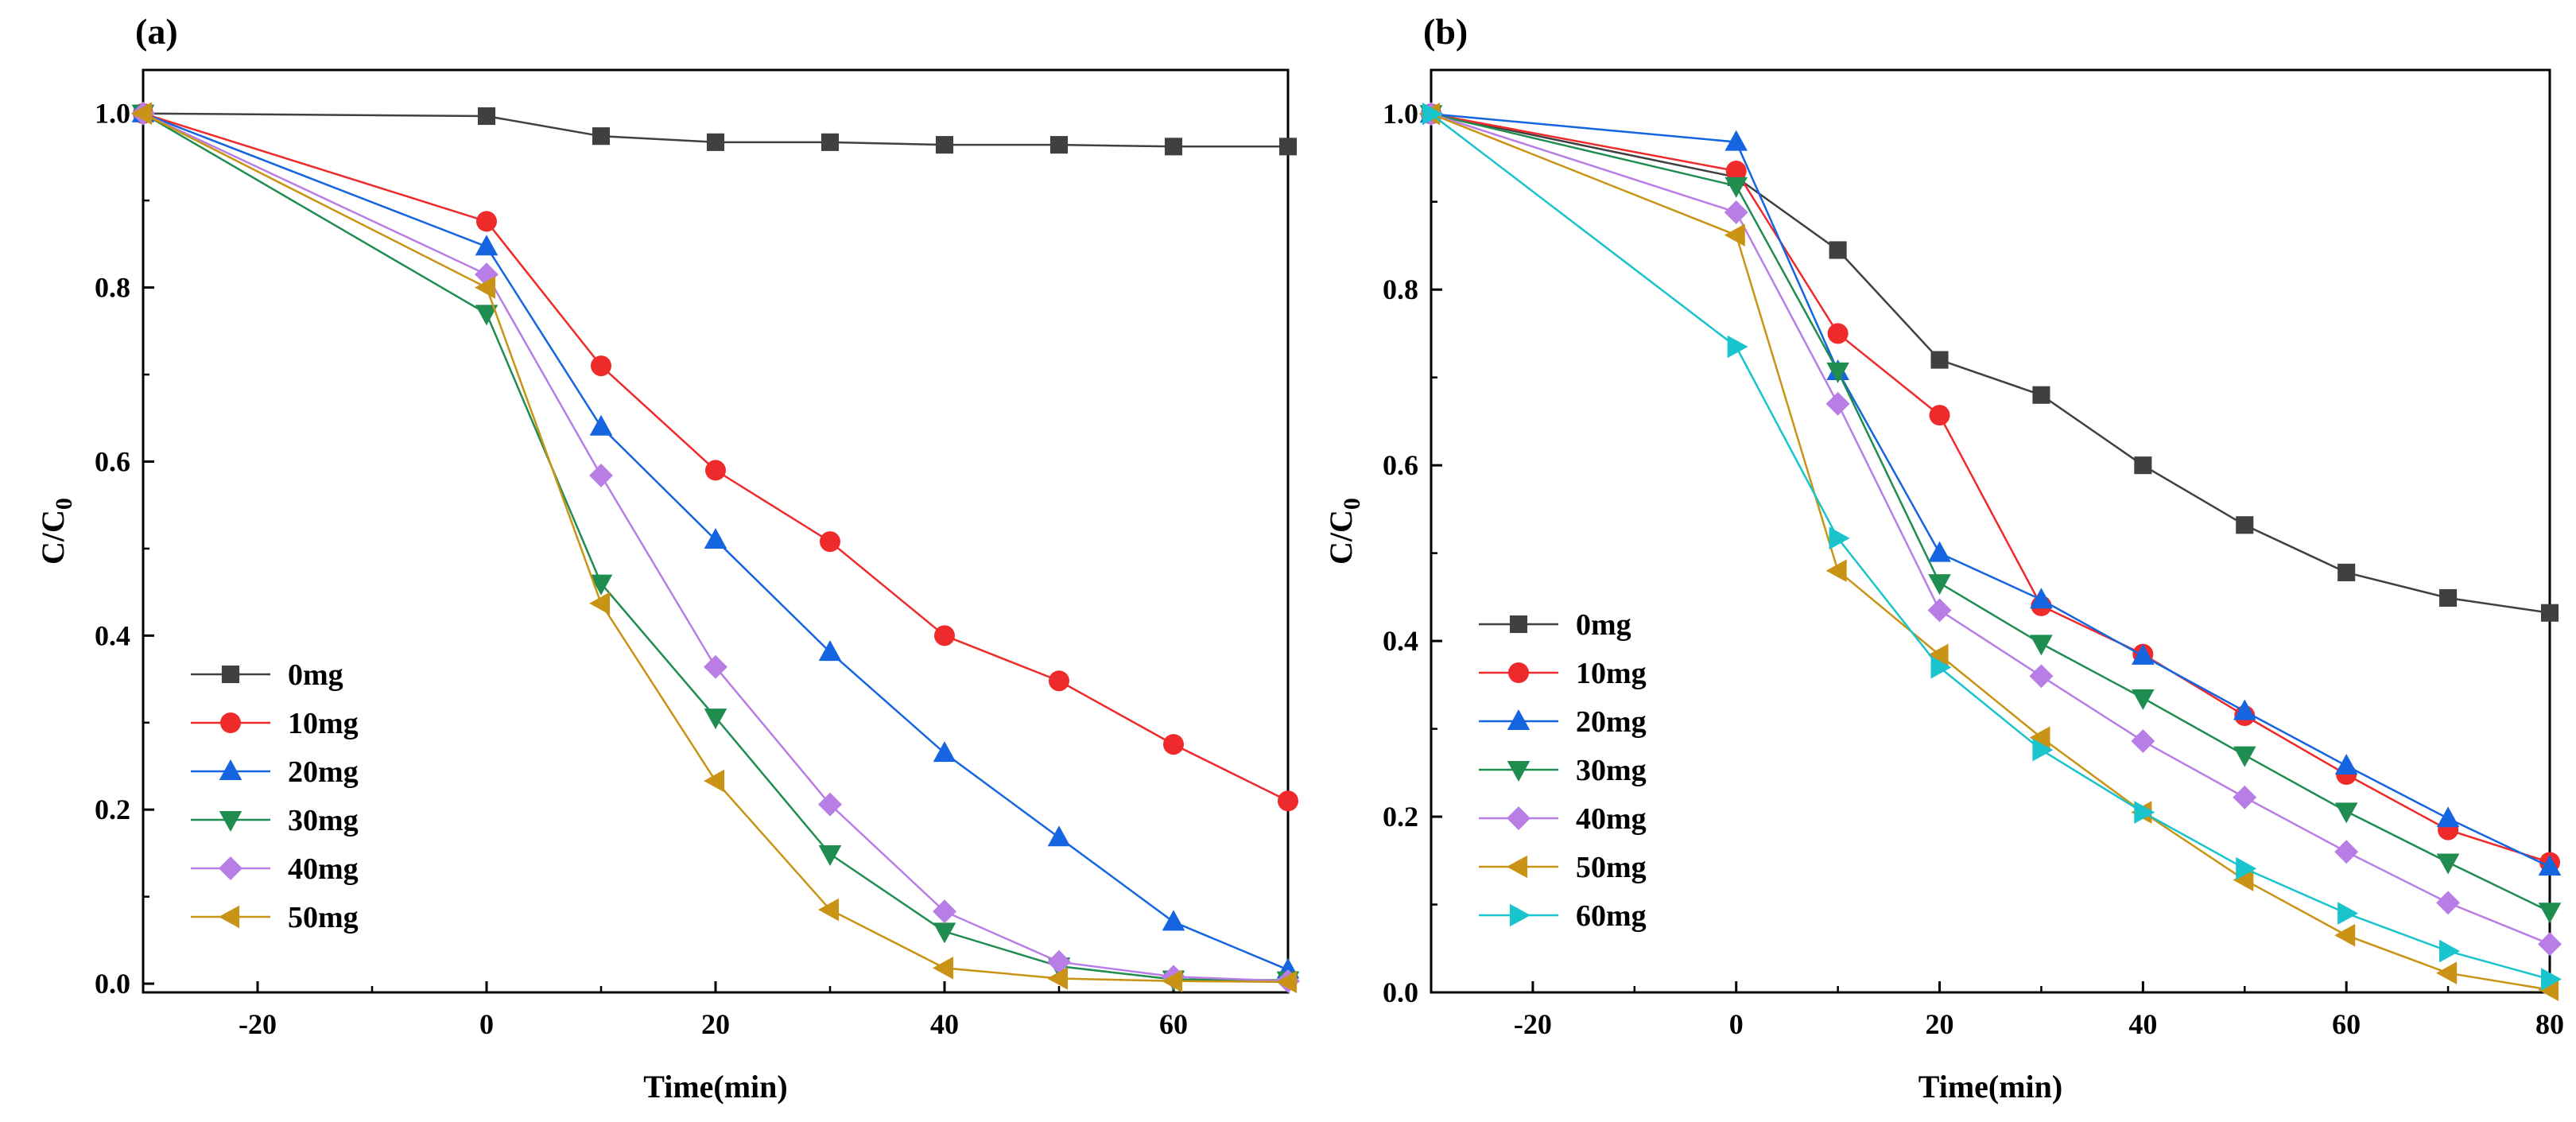 The image size is (2576, 1122). I want to click on y-tick-label: 0.6, so click(113, 461).